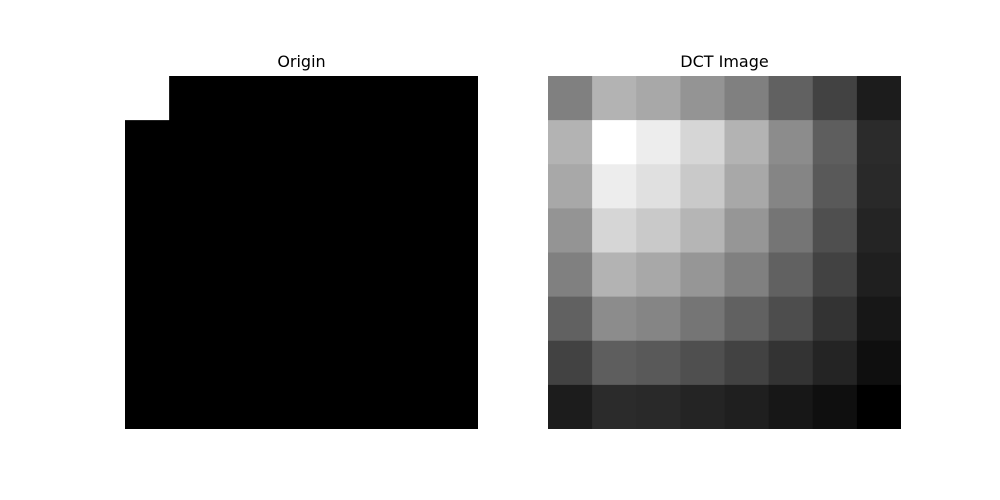 The height and width of the screenshot is (500, 1000). What do you see at coordinates (191, 142) in the screenshot?
I see `origin-cell-r1-c1` at bounding box center [191, 142].